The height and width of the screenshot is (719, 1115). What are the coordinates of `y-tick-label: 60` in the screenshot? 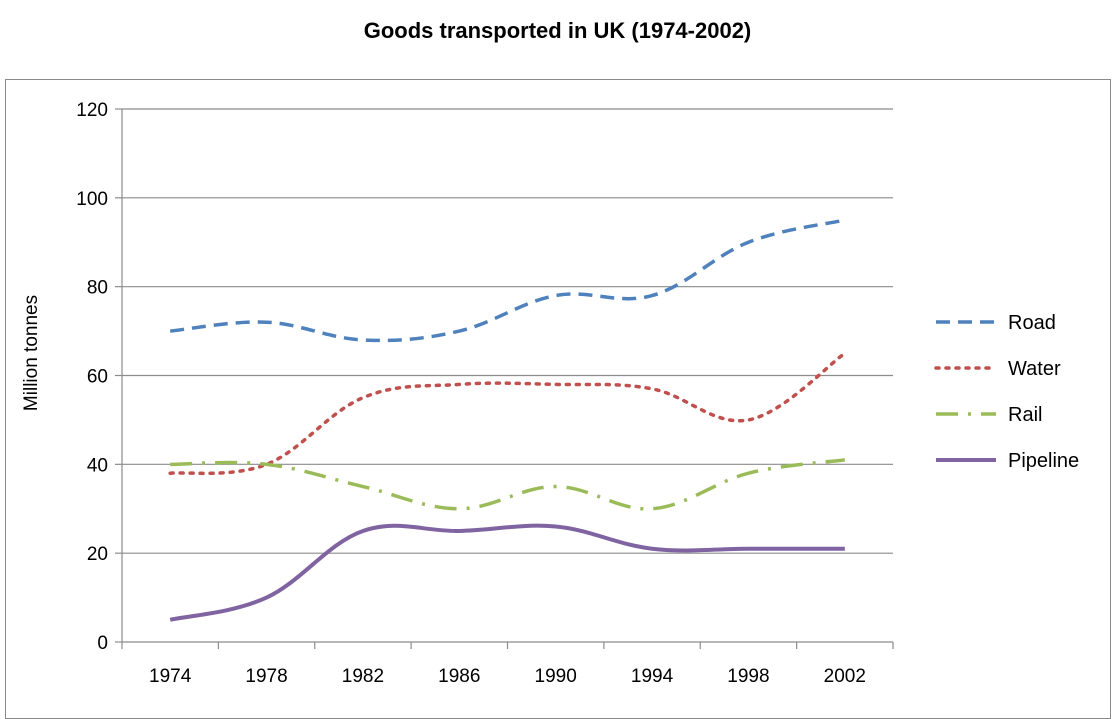 It's located at (97, 377).